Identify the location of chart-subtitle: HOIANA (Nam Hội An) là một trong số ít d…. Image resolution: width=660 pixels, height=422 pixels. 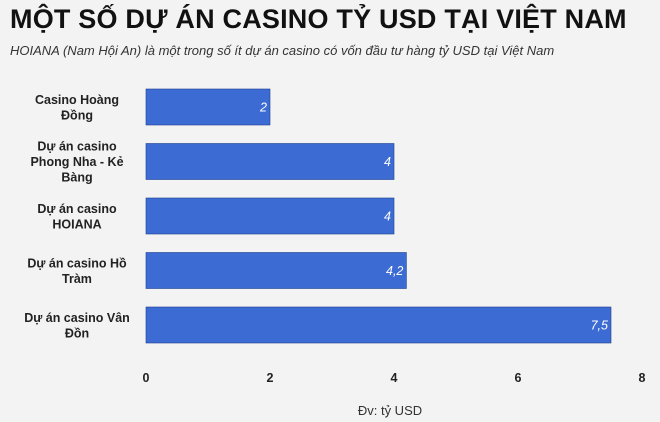
(282, 50).